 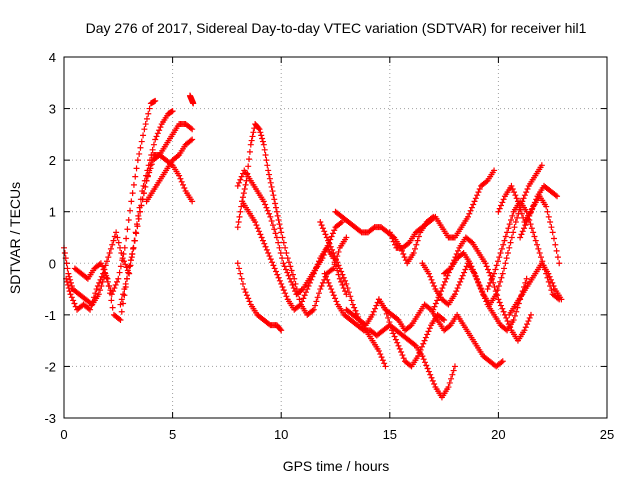 I want to click on y-tick-label: -1, so click(x=50, y=315).